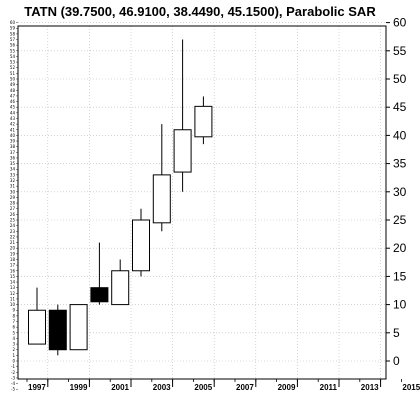 The width and height of the screenshot is (420, 400). I want to click on left-tick-label: 13, so click(13, 287).